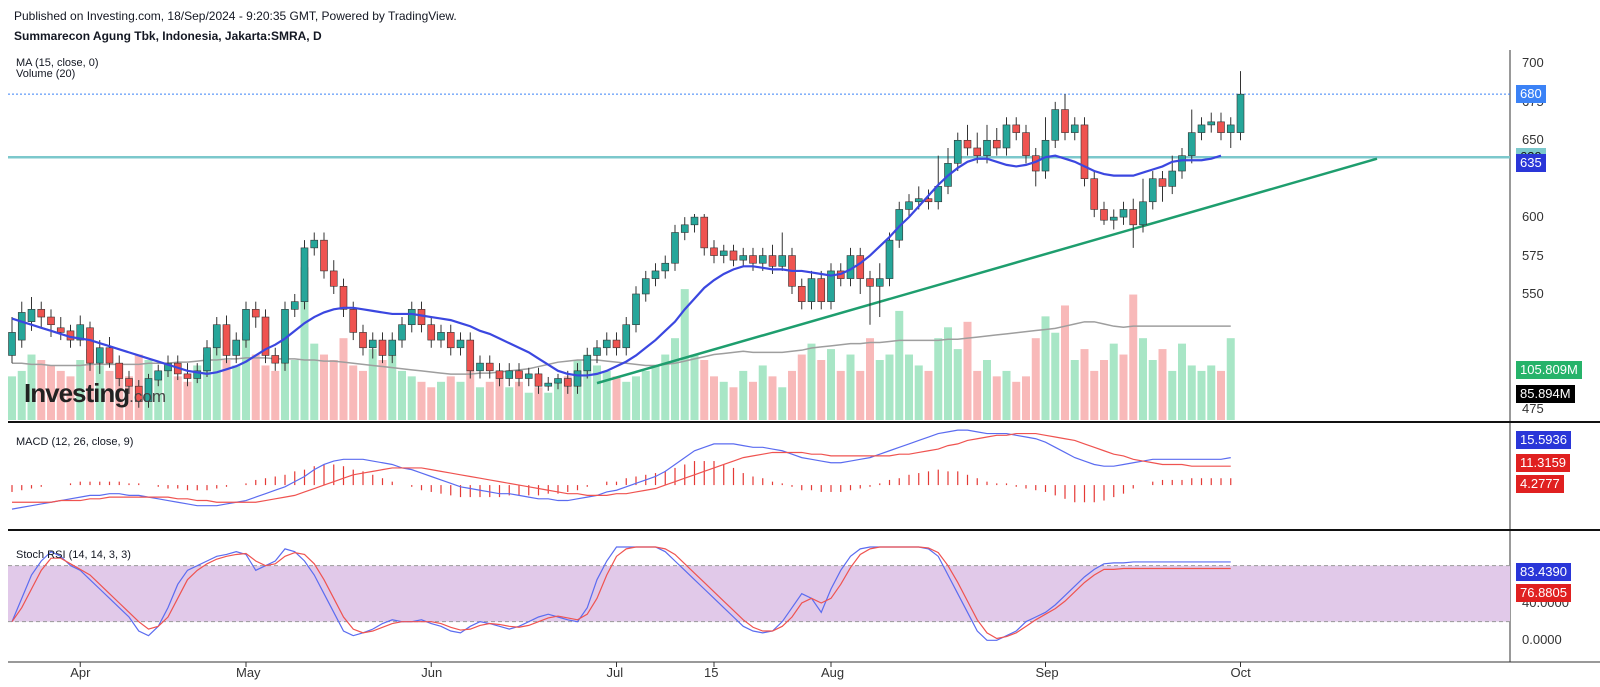 The width and height of the screenshot is (1600, 687). I want to click on macd-tag: 11.3159, so click(1543, 463).